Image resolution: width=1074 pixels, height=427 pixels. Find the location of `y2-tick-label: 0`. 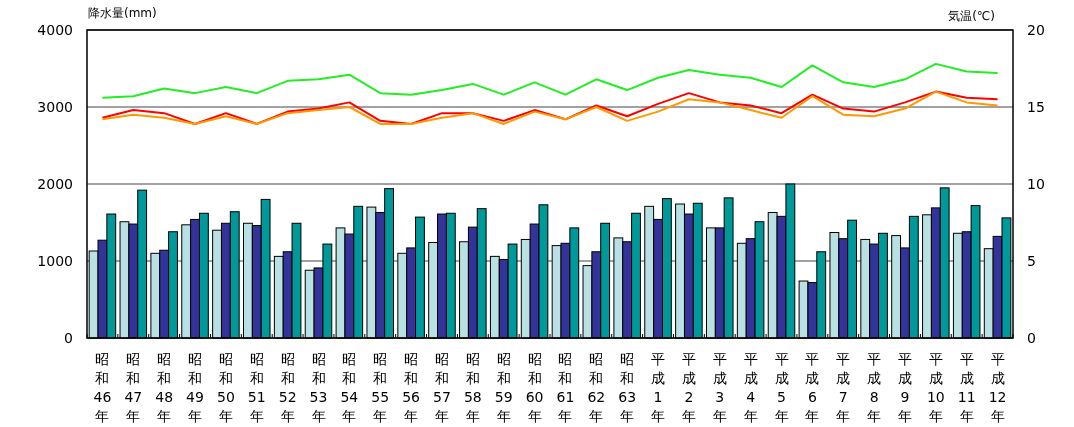

y2-tick-label: 0 is located at coordinates (1031, 338).